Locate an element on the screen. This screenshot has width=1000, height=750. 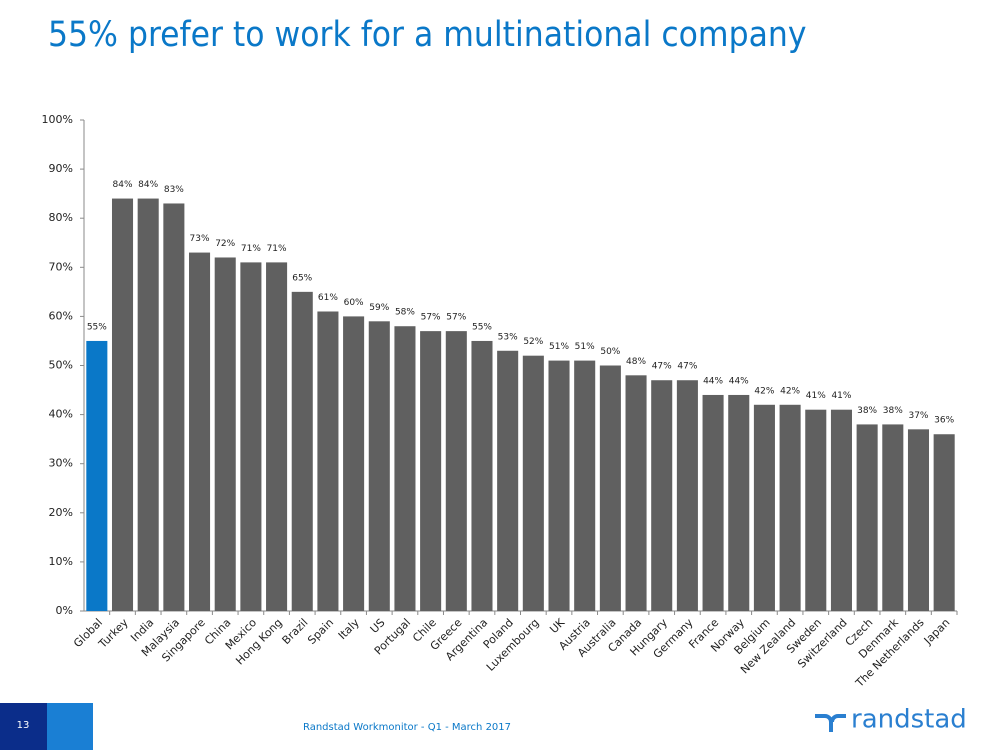
page-number: 13 is located at coordinates (23, 725).